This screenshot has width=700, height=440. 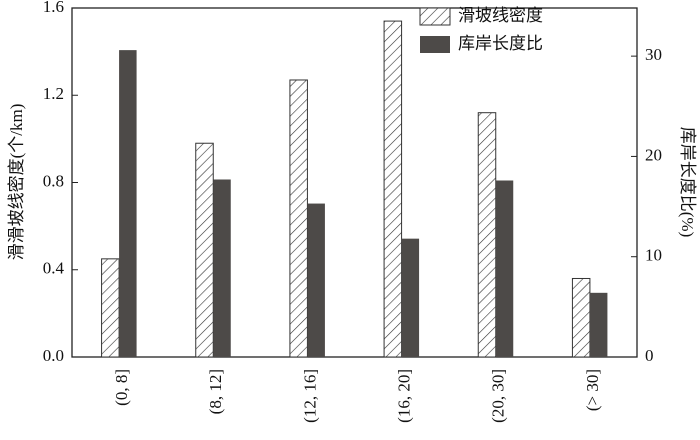 I want to click on x-tick-label: (0, 8], so click(x=121, y=387).